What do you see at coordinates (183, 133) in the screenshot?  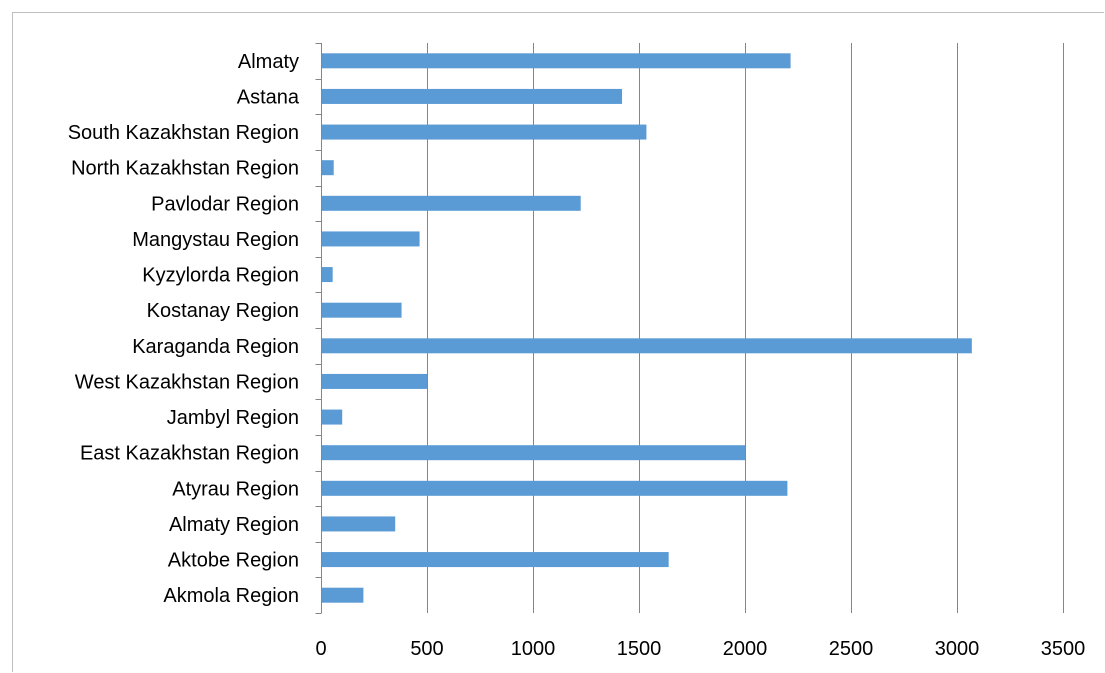 I see `category-label: South Kazakhstan Region` at bounding box center [183, 133].